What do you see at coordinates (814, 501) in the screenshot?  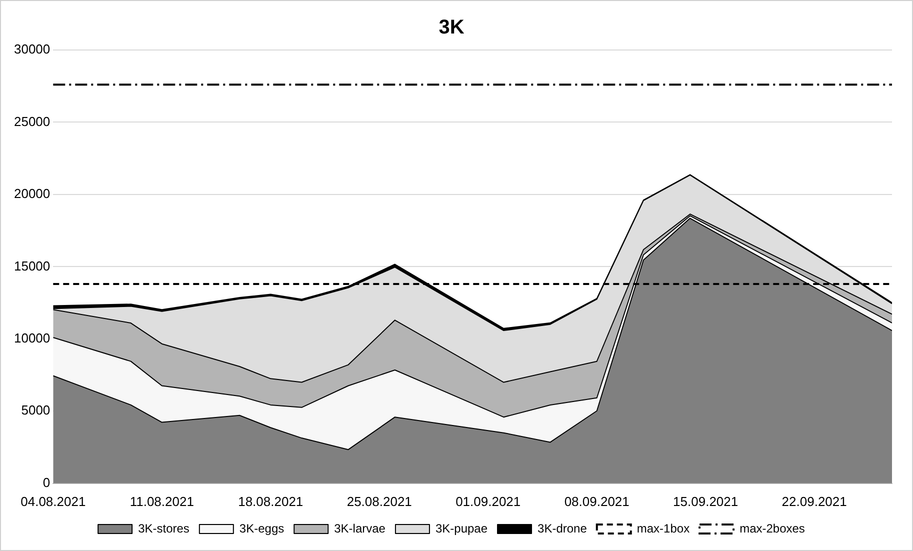 I see `x-tick-label: 22.09.2021` at bounding box center [814, 501].